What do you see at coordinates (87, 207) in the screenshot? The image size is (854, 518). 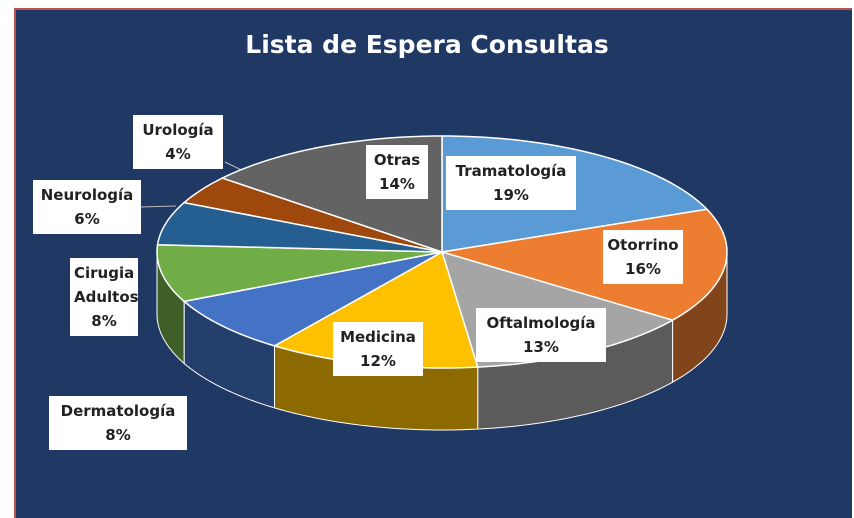 I see `data-label: Neurología 6%` at bounding box center [87, 207].